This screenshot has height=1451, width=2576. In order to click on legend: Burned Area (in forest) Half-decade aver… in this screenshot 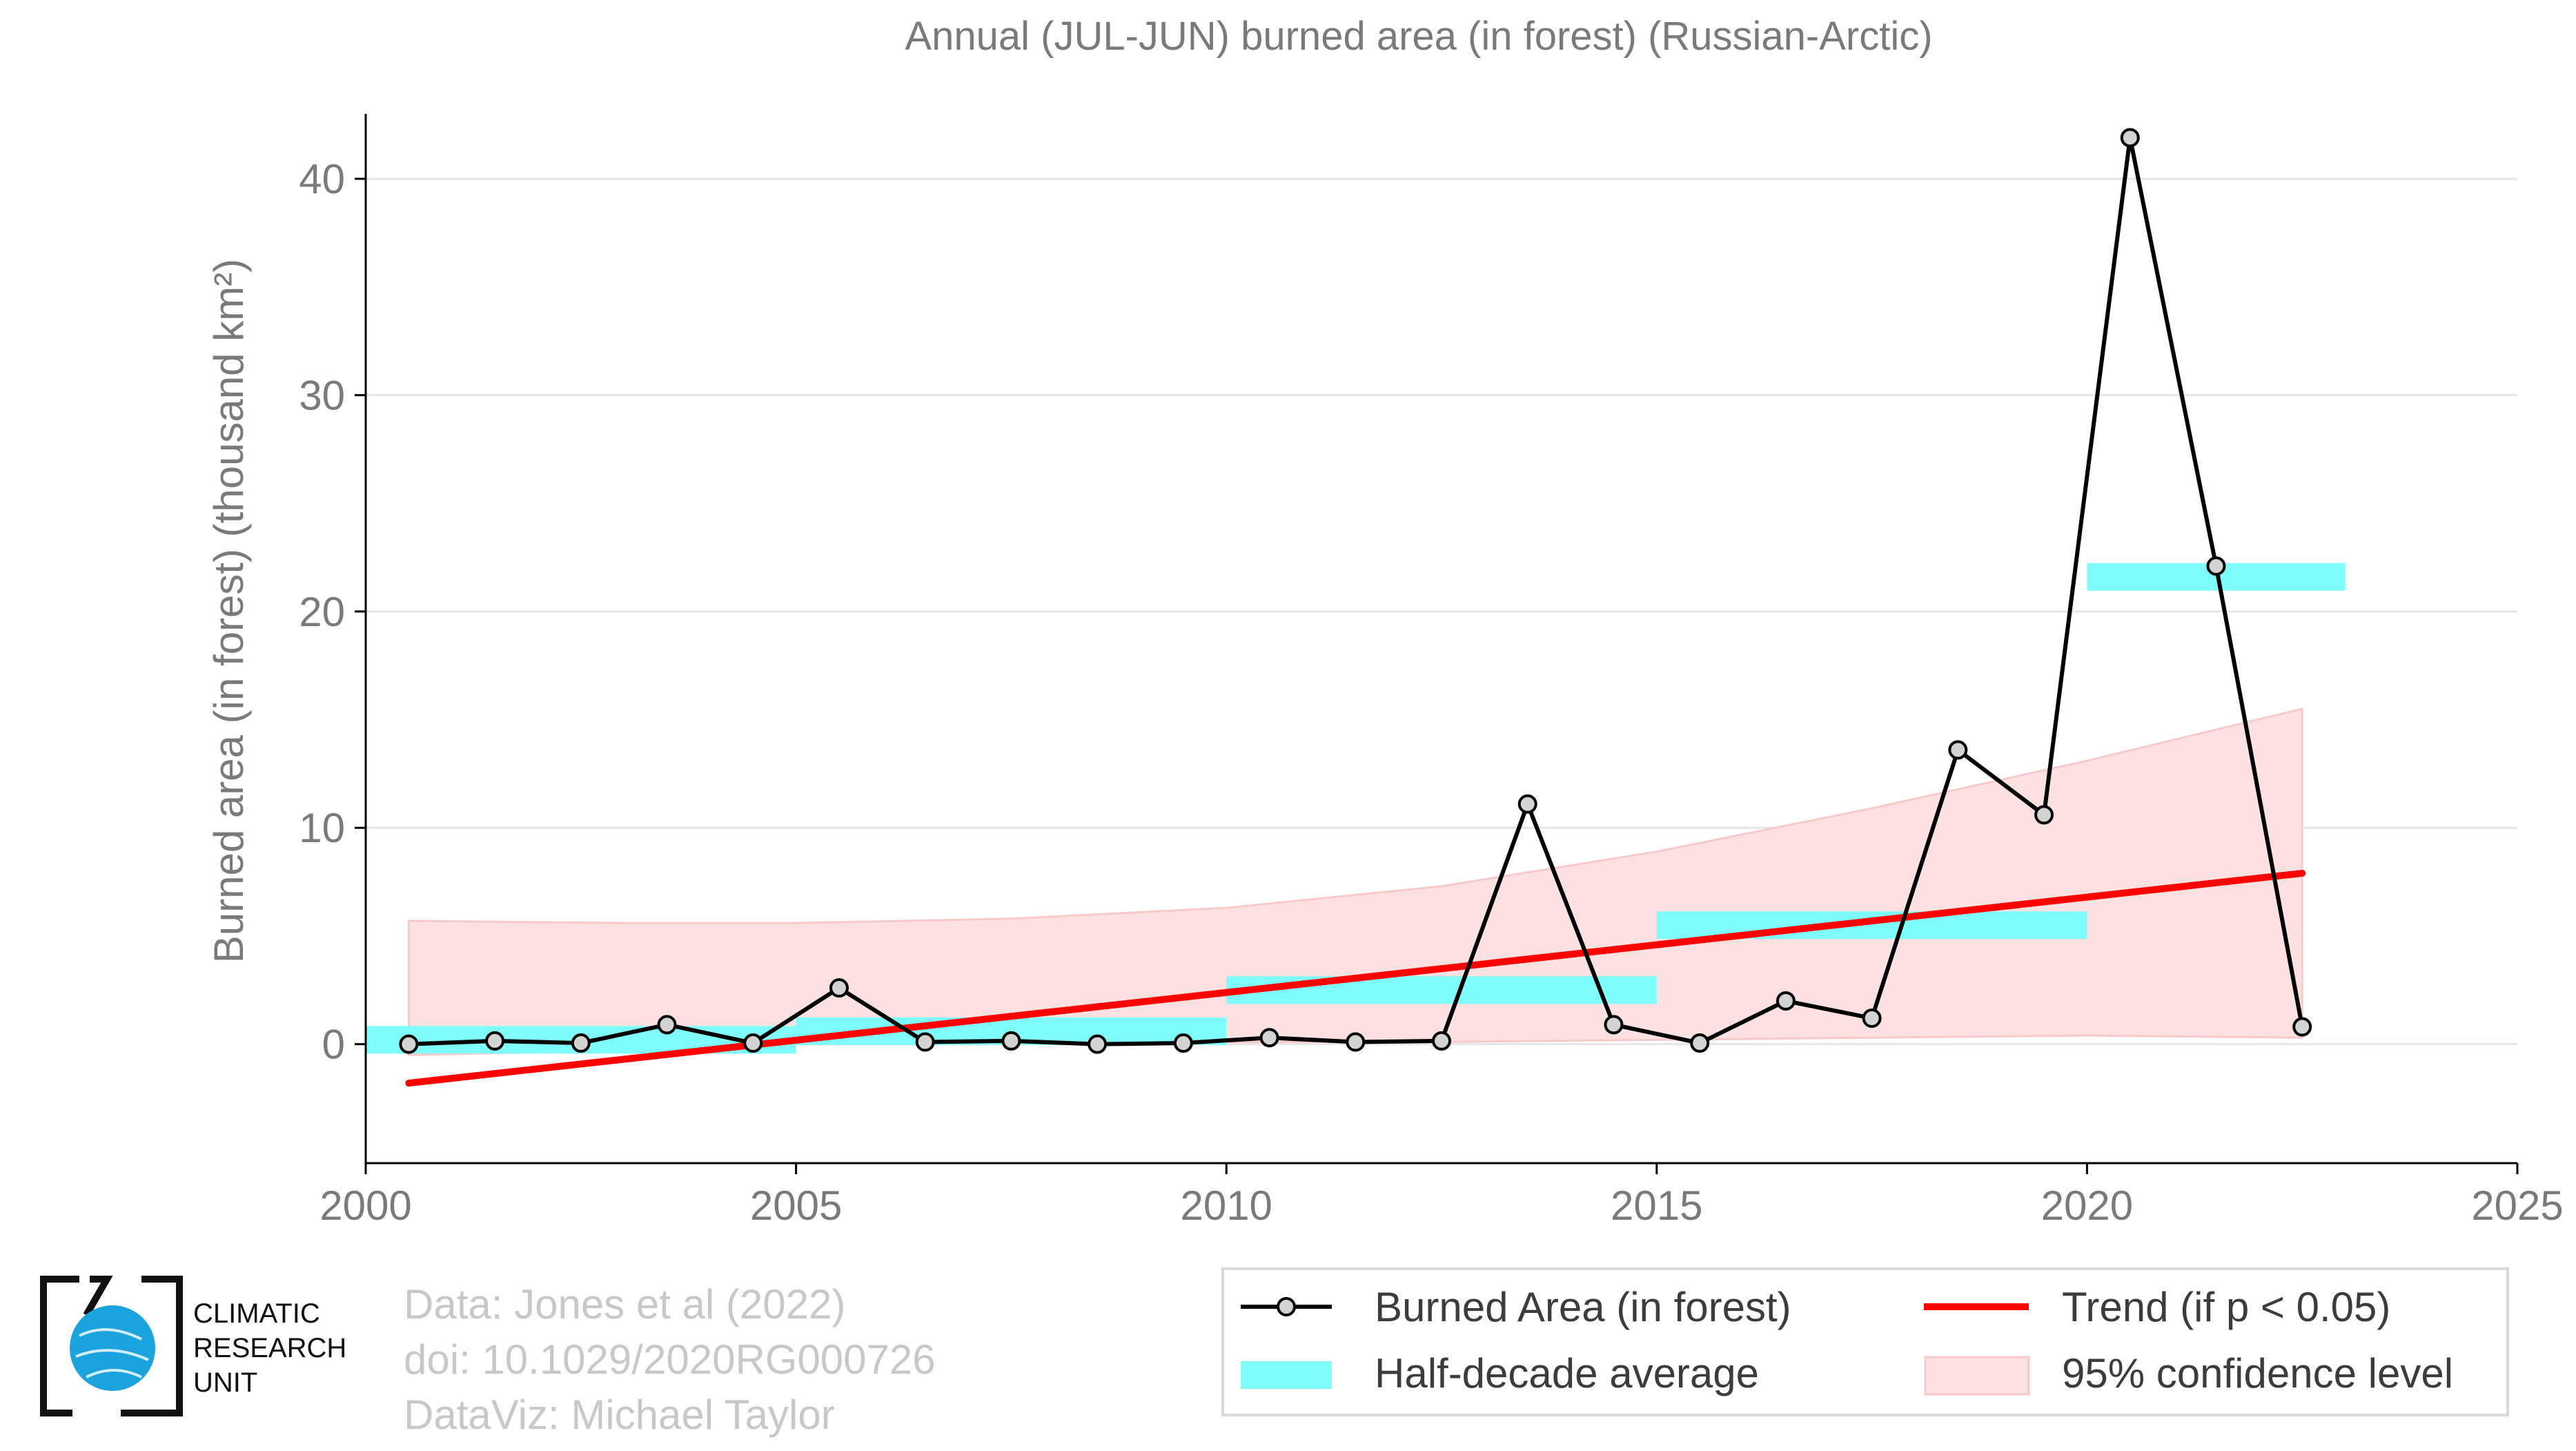, I will do `click(1865, 1341)`.